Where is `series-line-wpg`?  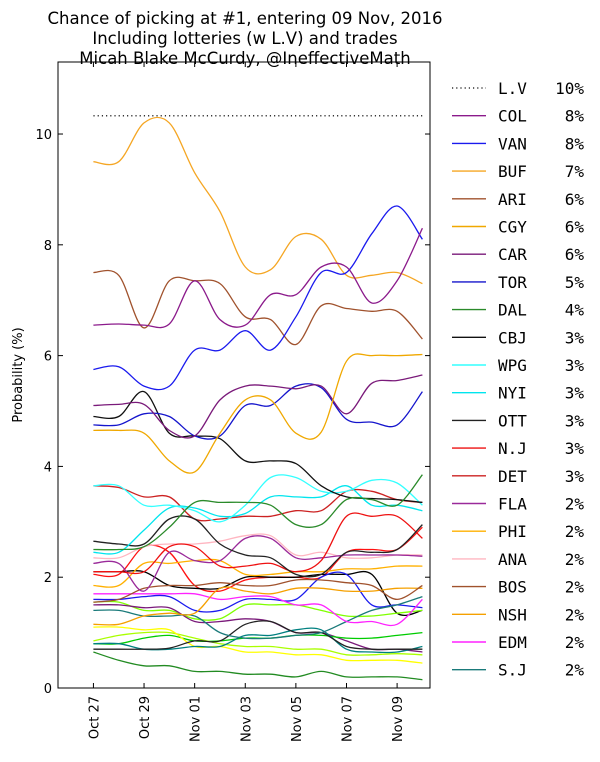
series-line-wpg is located at coordinates (258, 498).